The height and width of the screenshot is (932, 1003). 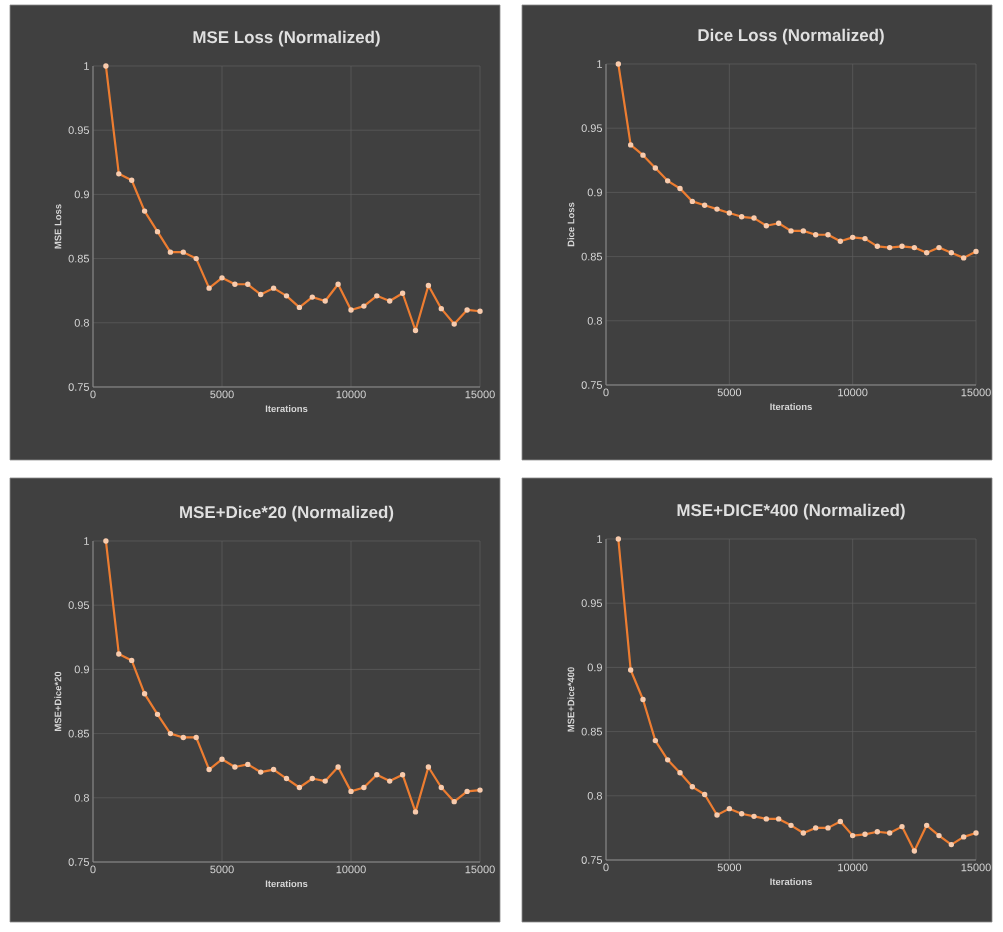 I want to click on chart-title: MSE+DICE*400 (Normalized), so click(x=791, y=511).